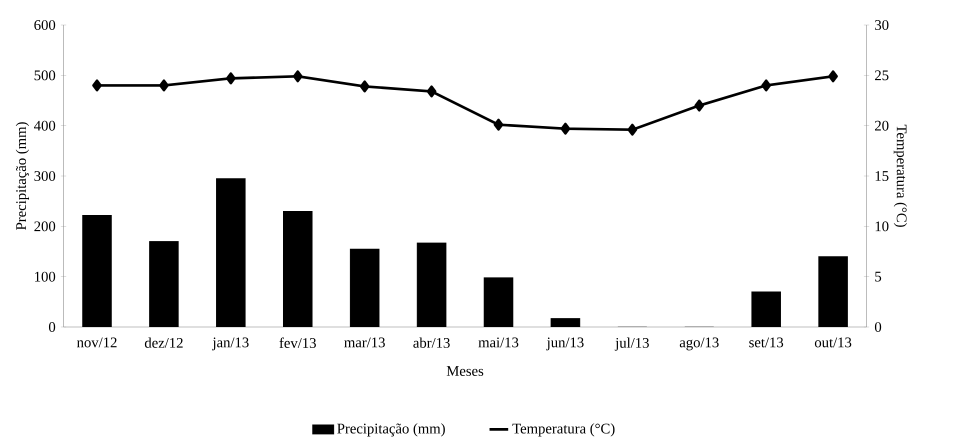 Image resolution: width=963 pixels, height=444 pixels. What do you see at coordinates (465, 371) in the screenshot?
I see `x-axis-title: Meses` at bounding box center [465, 371].